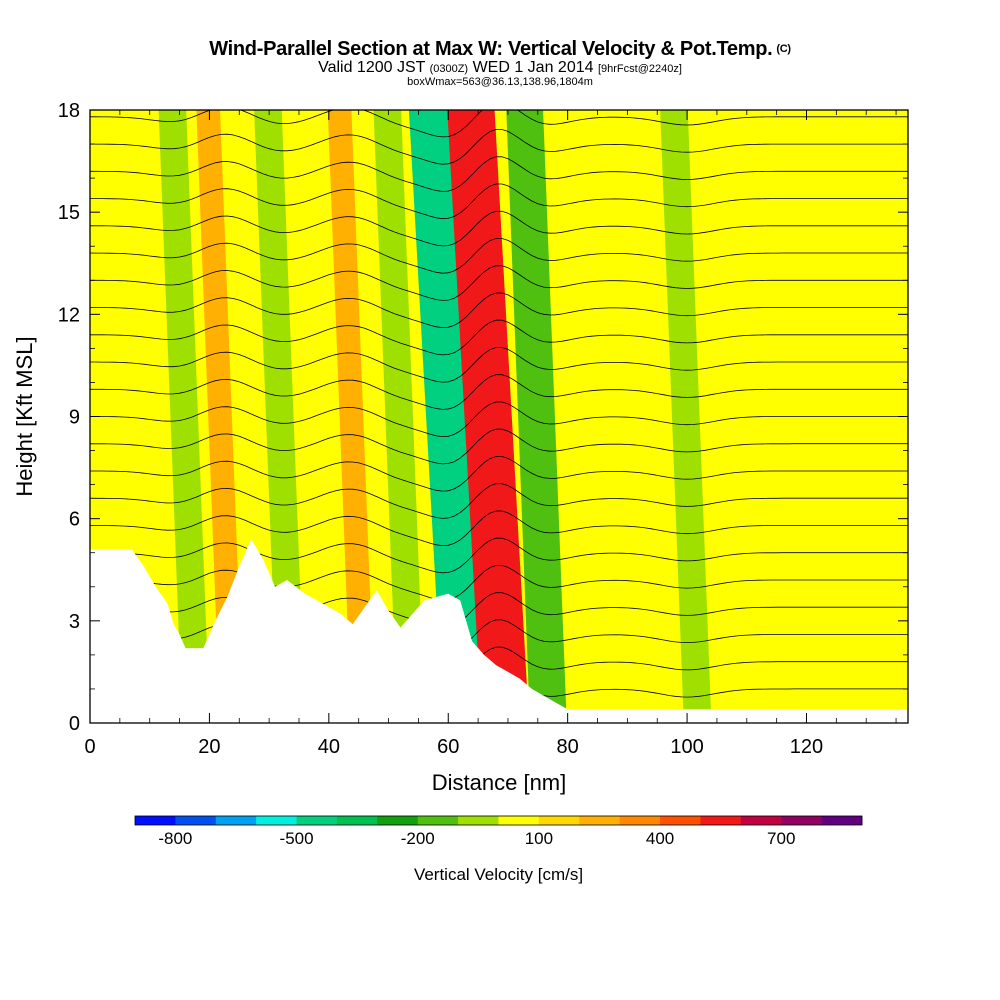  Describe the element at coordinates (175, 838) in the screenshot. I see `colorbar-tick-label: -800` at that location.